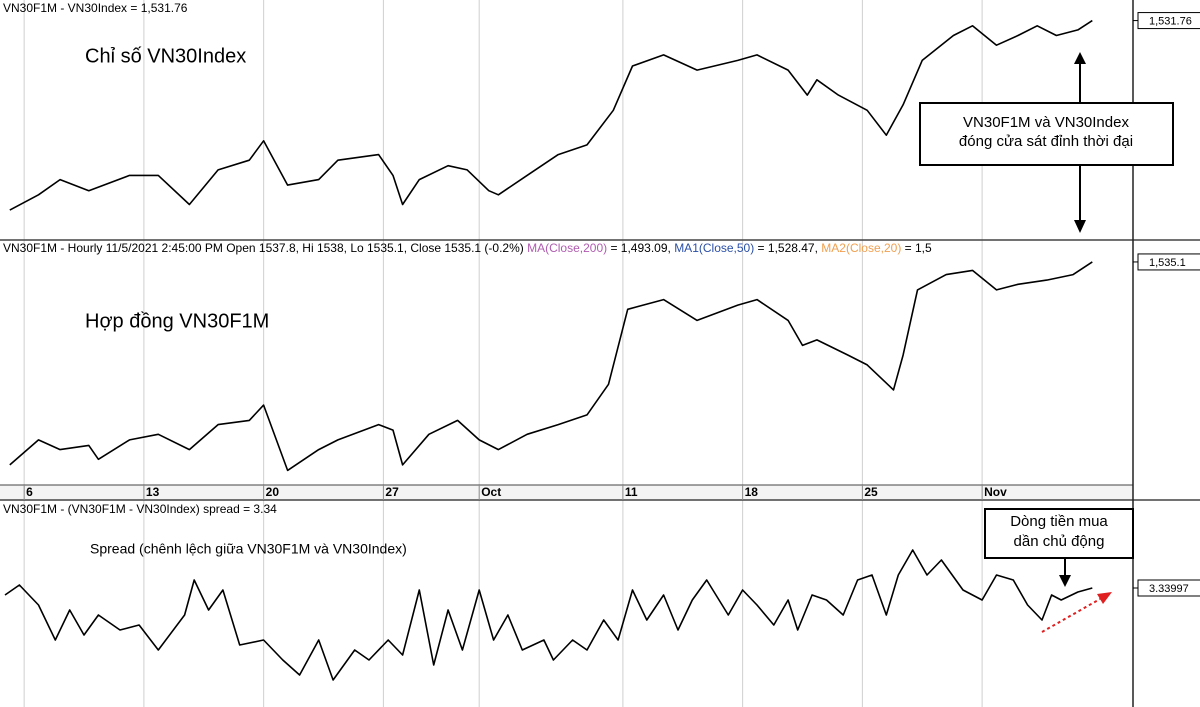 Image resolution: width=1200 pixels, height=707 pixels. I want to click on header-part: VN30F1M - VN30Index = 1,531.76, so click(95, 8).